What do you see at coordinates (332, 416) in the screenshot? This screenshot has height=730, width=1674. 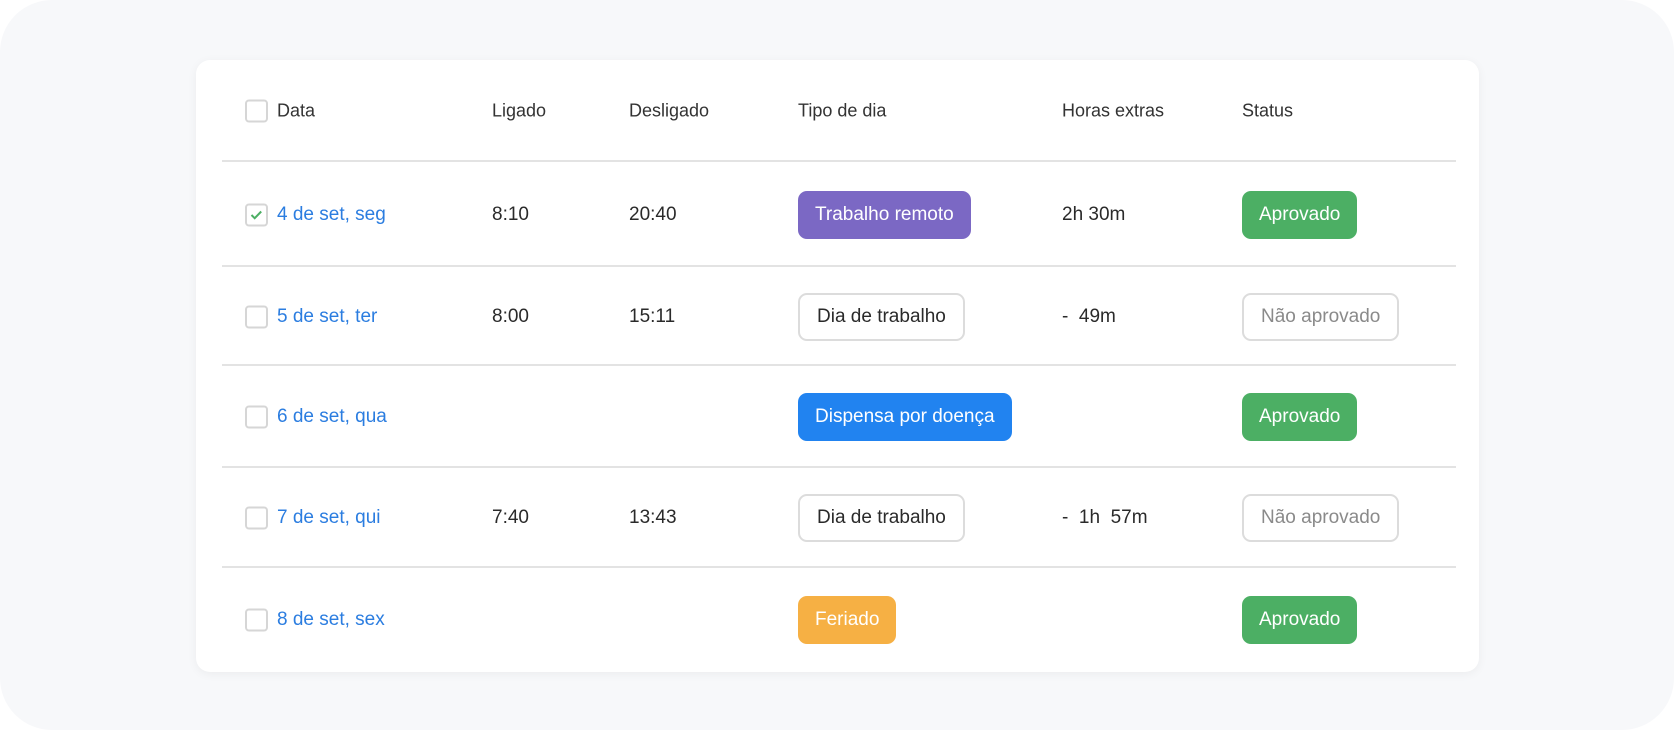 I see `date-link: 6 de set, qua` at bounding box center [332, 416].